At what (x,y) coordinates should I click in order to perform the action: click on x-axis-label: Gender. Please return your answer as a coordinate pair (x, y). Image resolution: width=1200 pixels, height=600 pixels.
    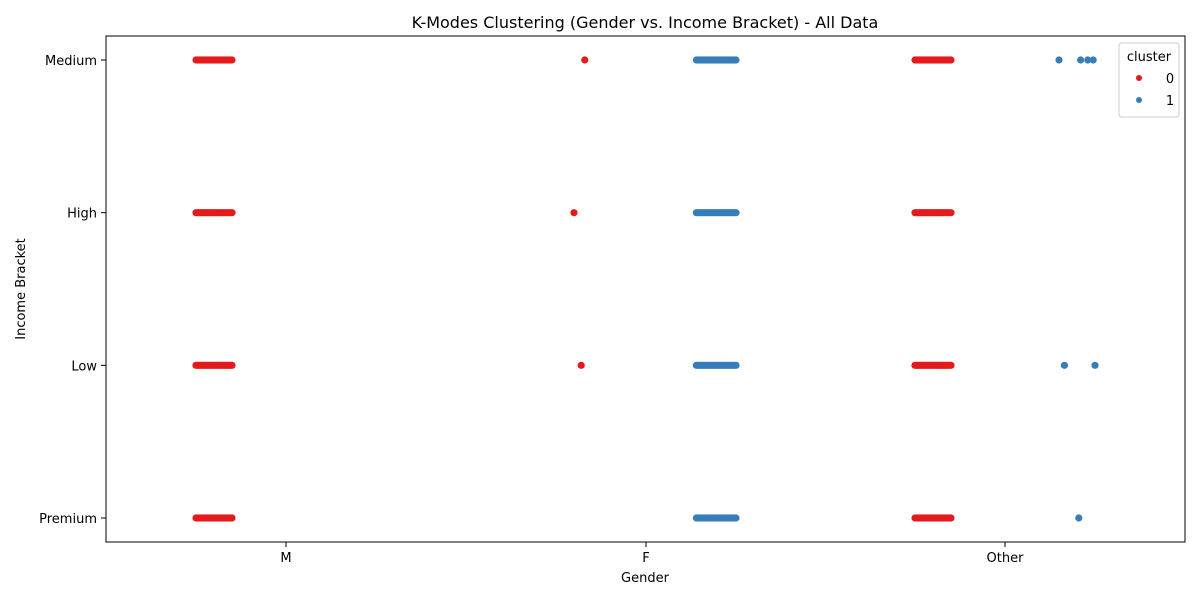
    Looking at the image, I should click on (645, 578).